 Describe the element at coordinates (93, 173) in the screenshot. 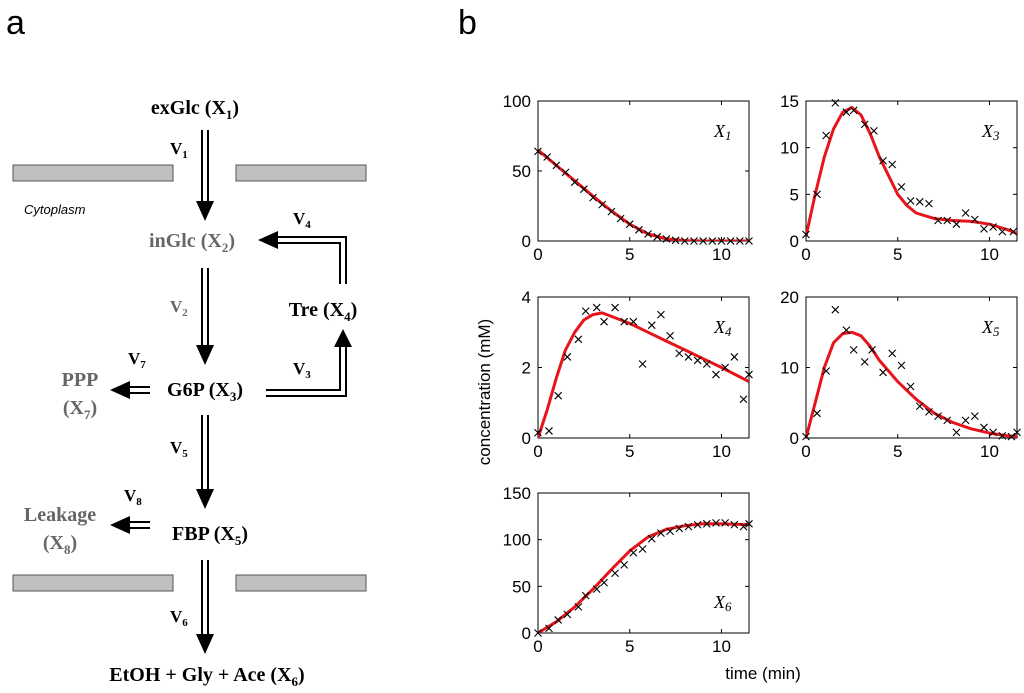

I see `membrane-left-top` at that location.